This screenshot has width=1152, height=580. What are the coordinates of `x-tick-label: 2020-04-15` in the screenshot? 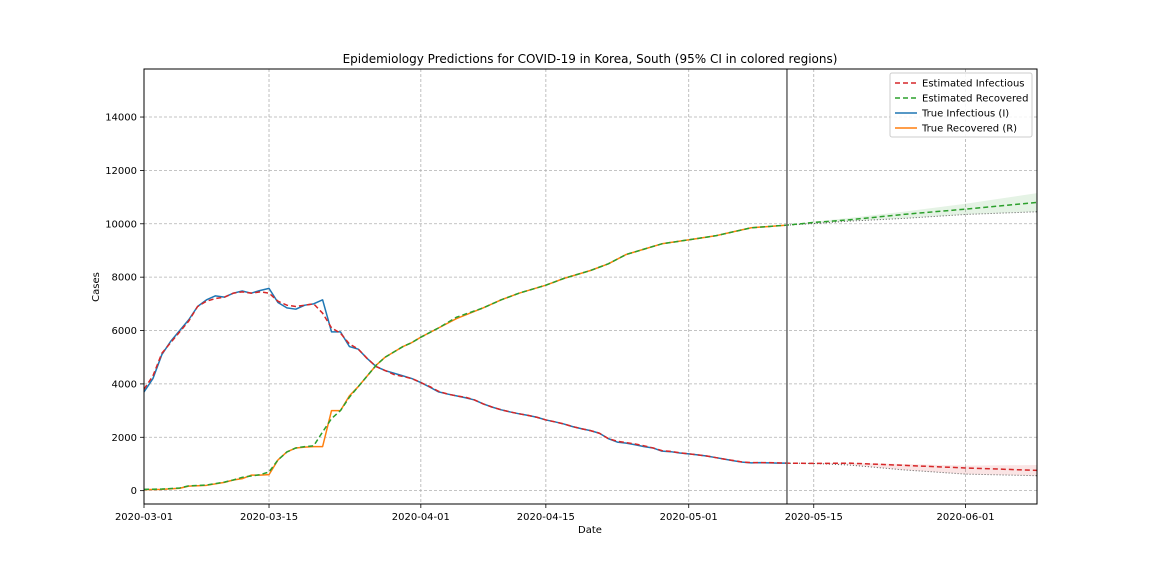 It's located at (546, 517).